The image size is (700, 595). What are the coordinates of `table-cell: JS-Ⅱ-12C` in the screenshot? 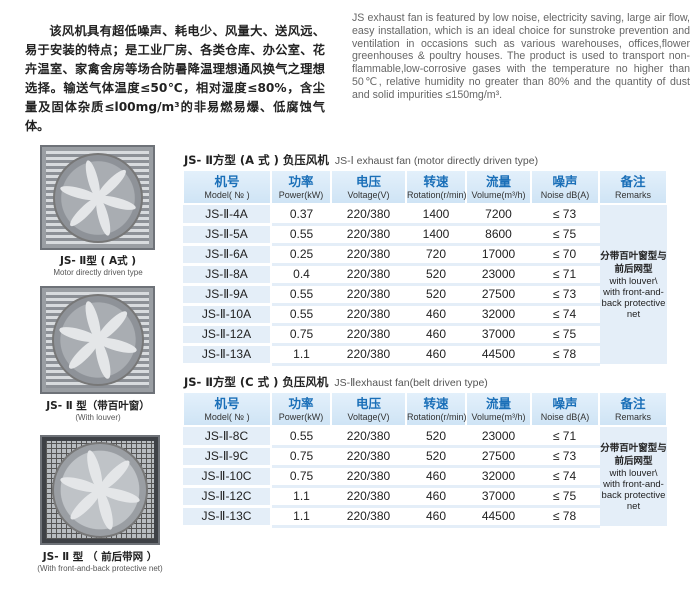 It's located at (227, 497).